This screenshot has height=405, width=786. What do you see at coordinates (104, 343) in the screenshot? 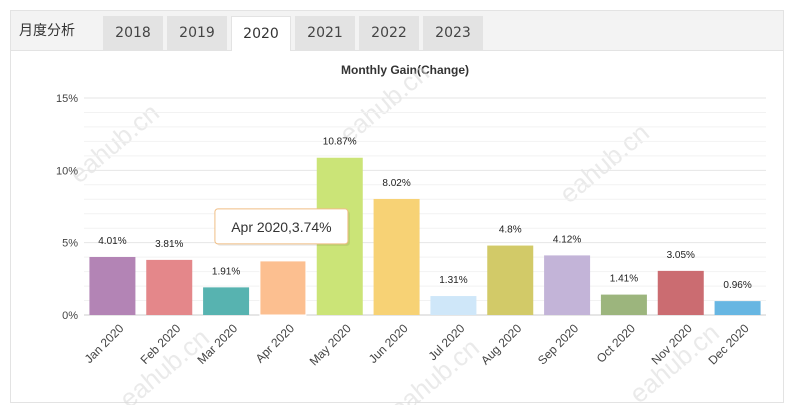
I see `x-tick-label: Jan 2020` at bounding box center [104, 343].